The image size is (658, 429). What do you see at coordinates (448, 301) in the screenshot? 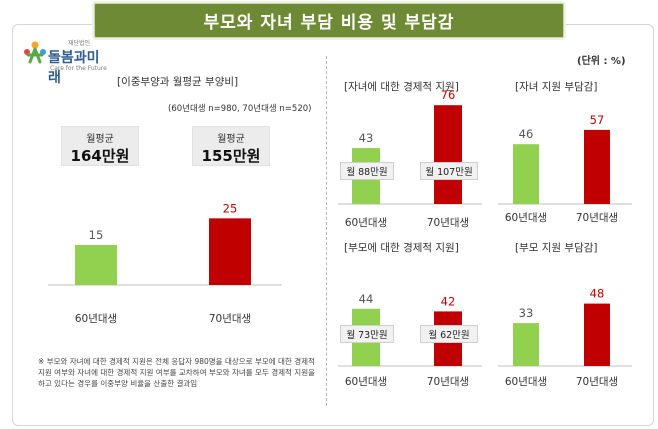
I see `value-label: 42` at bounding box center [448, 301].